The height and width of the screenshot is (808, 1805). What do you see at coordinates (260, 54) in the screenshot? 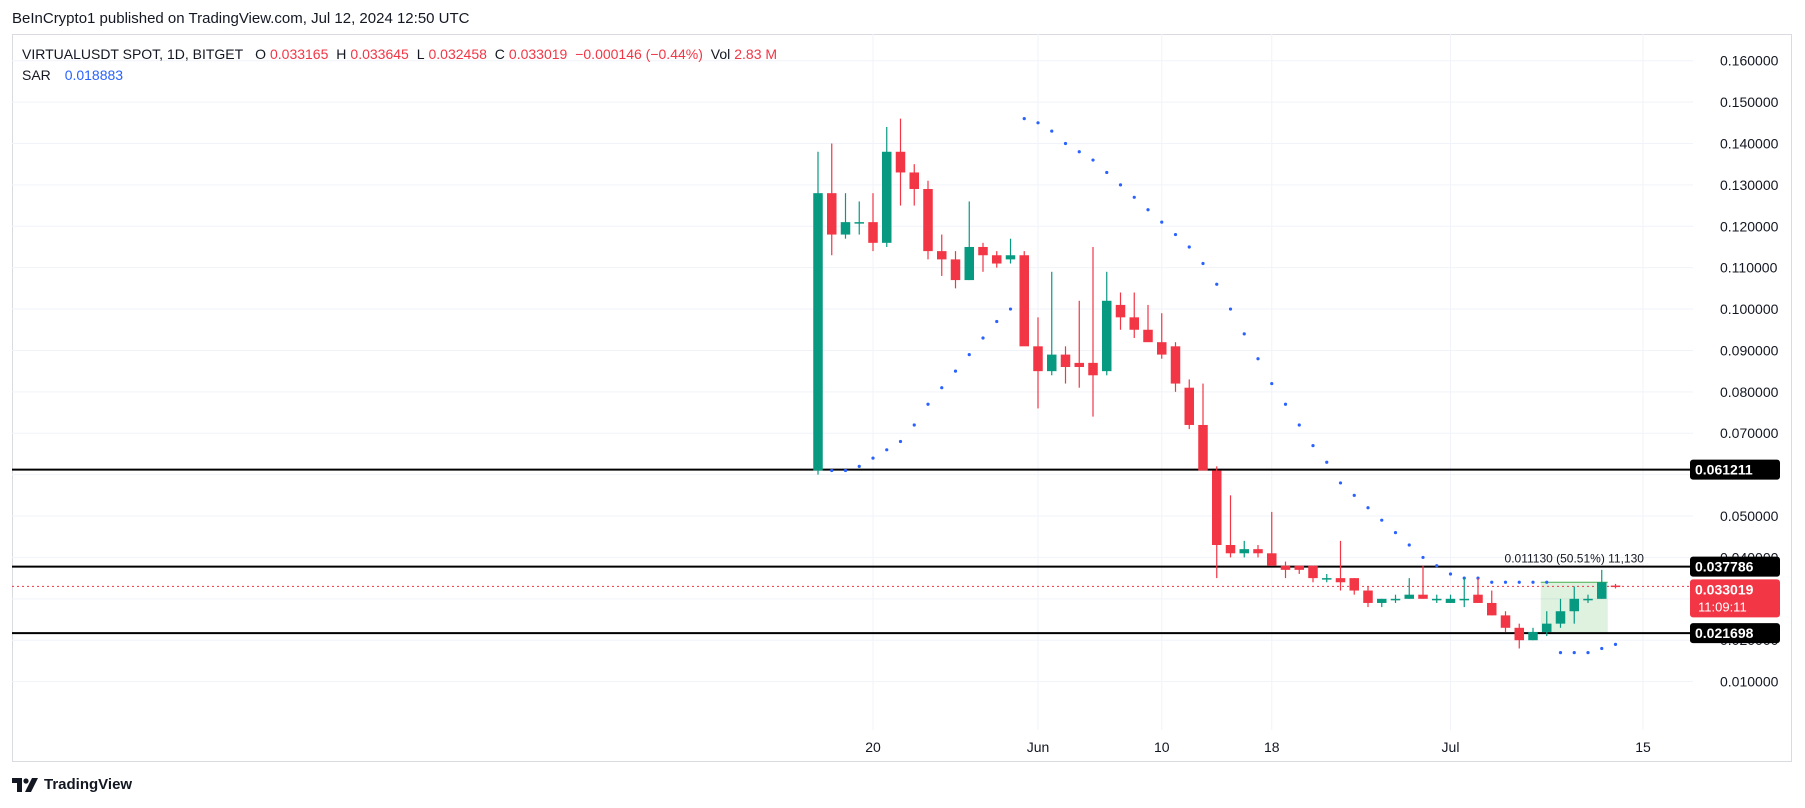
I see `open-label: O` at bounding box center [260, 54].